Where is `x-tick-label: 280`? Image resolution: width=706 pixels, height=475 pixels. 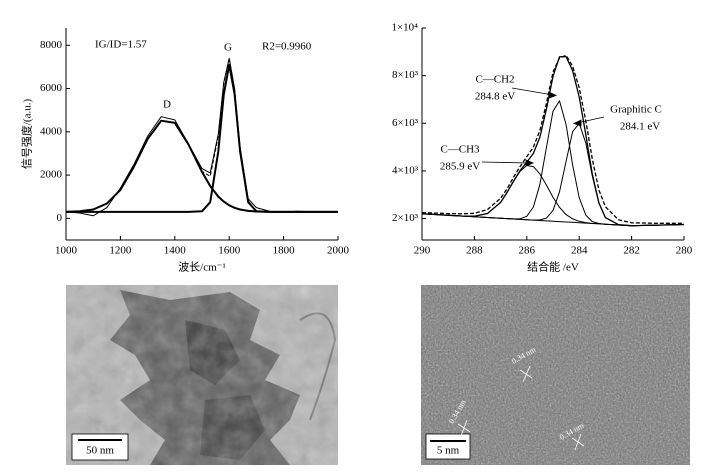
x-tick-label: 280 is located at coordinates (684, 251).